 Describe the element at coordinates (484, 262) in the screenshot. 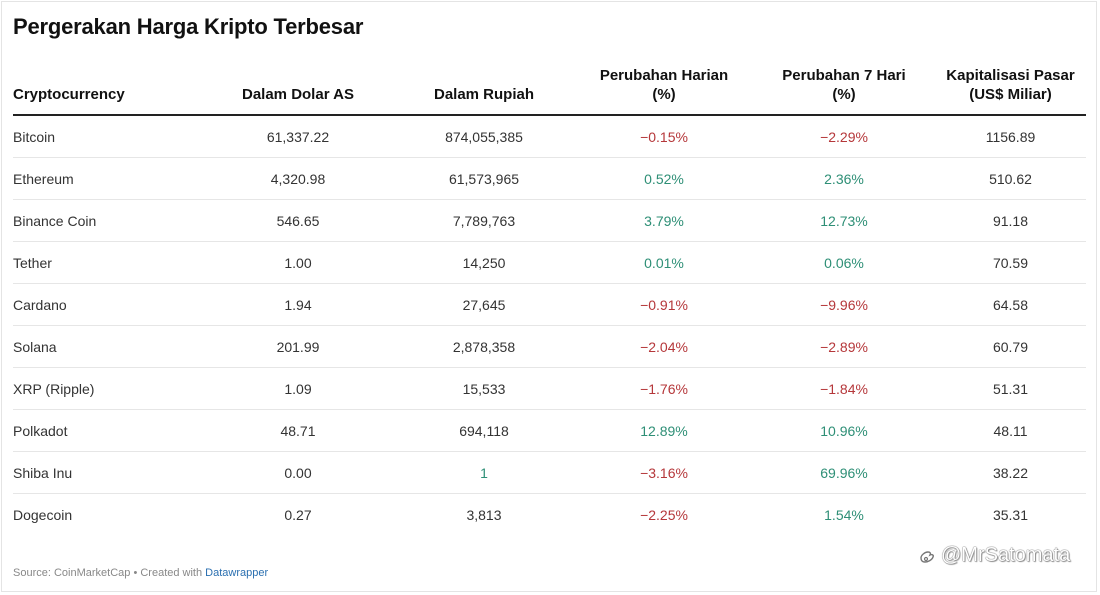

I see `cell-idr: 14,250` at that location.